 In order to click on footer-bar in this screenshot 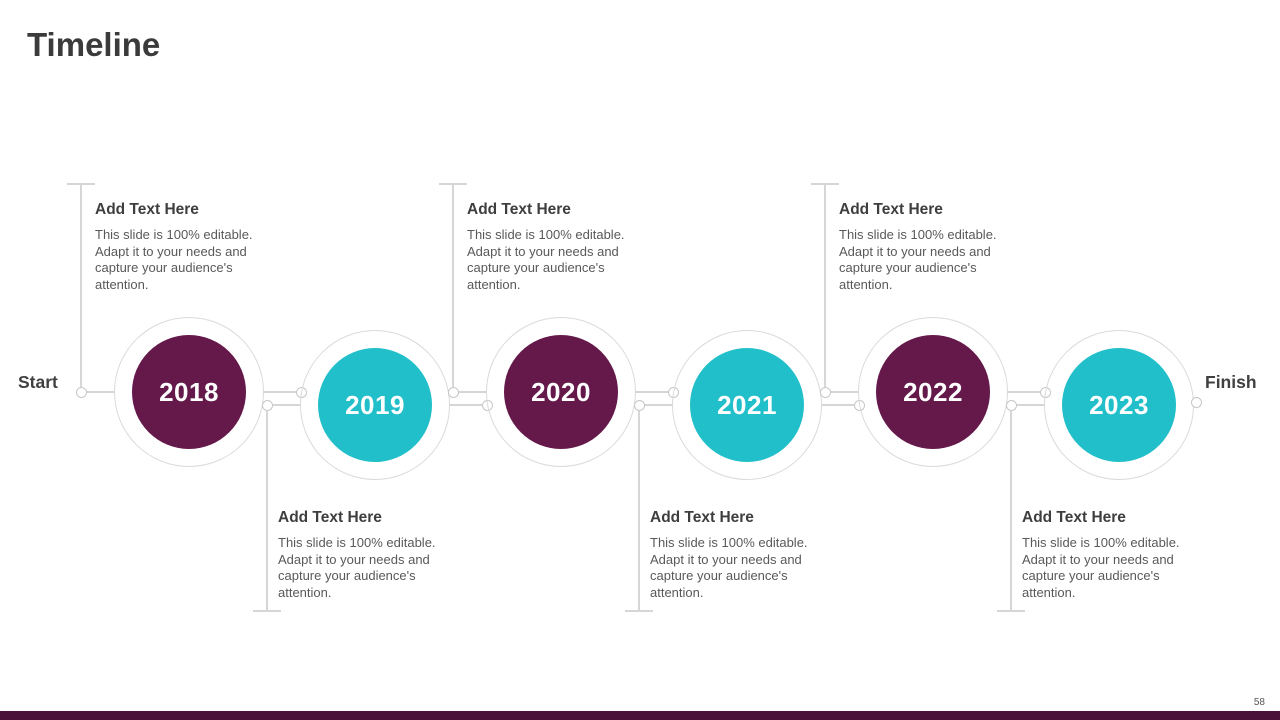, I will do `click(640, 715)`.